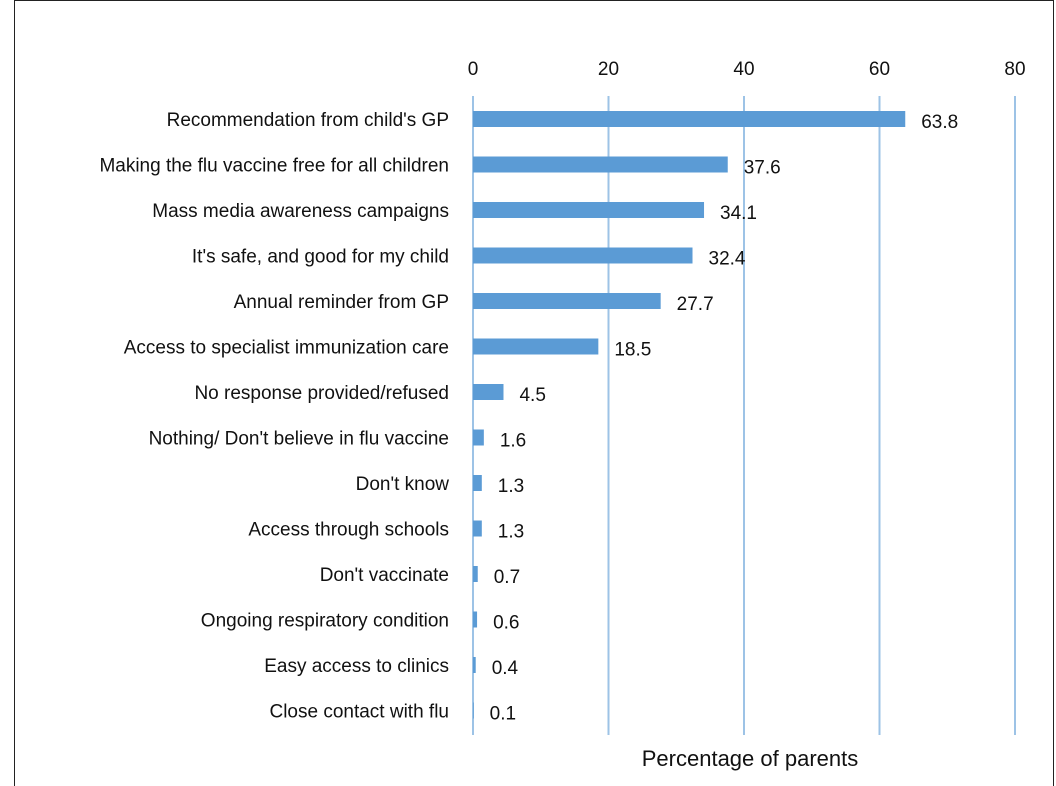 Image resolution: width=1056 pixels, height=786 pixels. I want to click on category-label: Access through schools, so click(348, 530).